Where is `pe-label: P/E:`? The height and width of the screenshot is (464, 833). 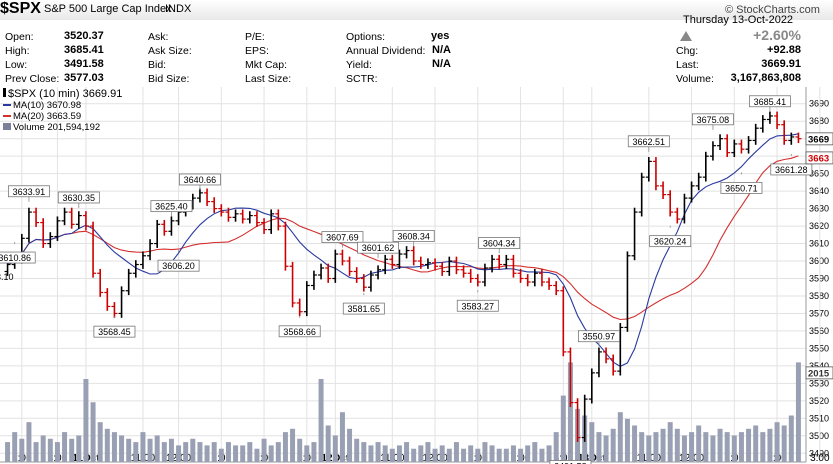 pe-label: P/E: is located at coordinates (255, 37).